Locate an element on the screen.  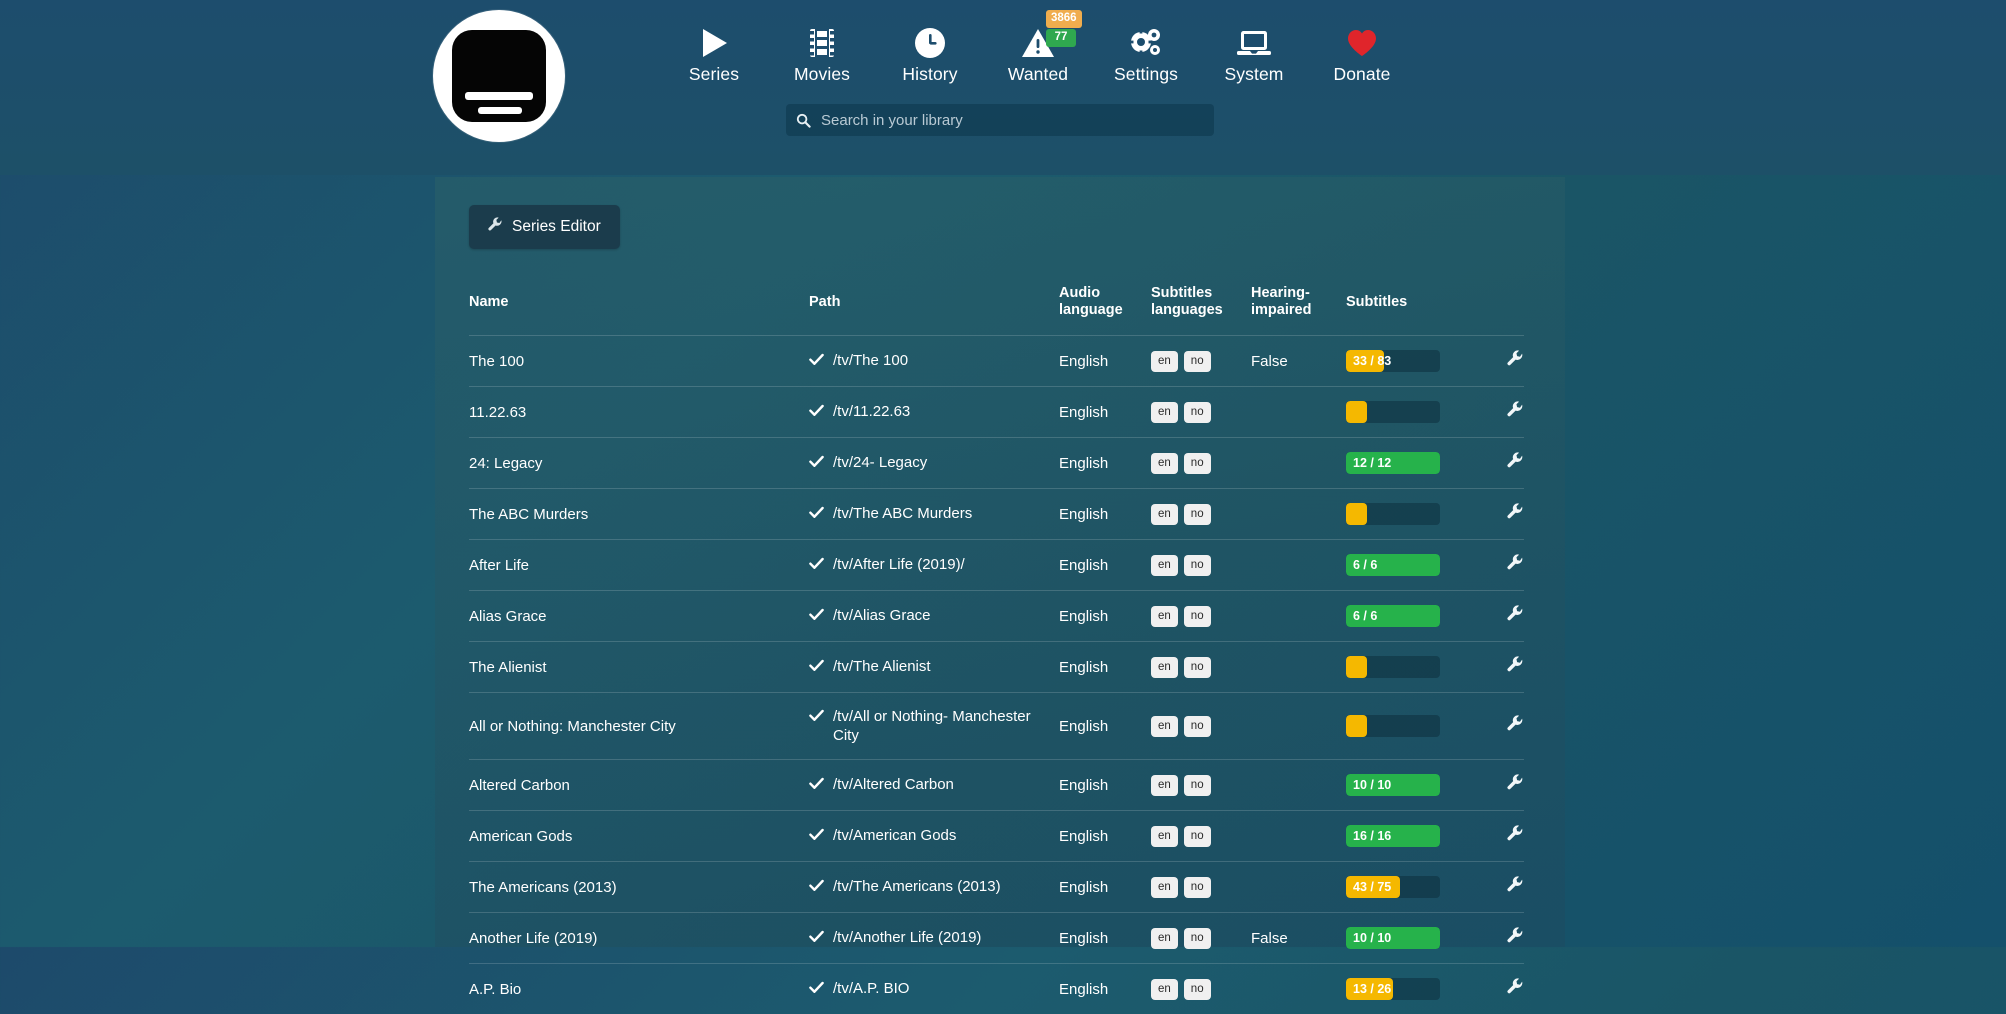
wanted-badge-success: 77 is located at coordinates (1061, 38).